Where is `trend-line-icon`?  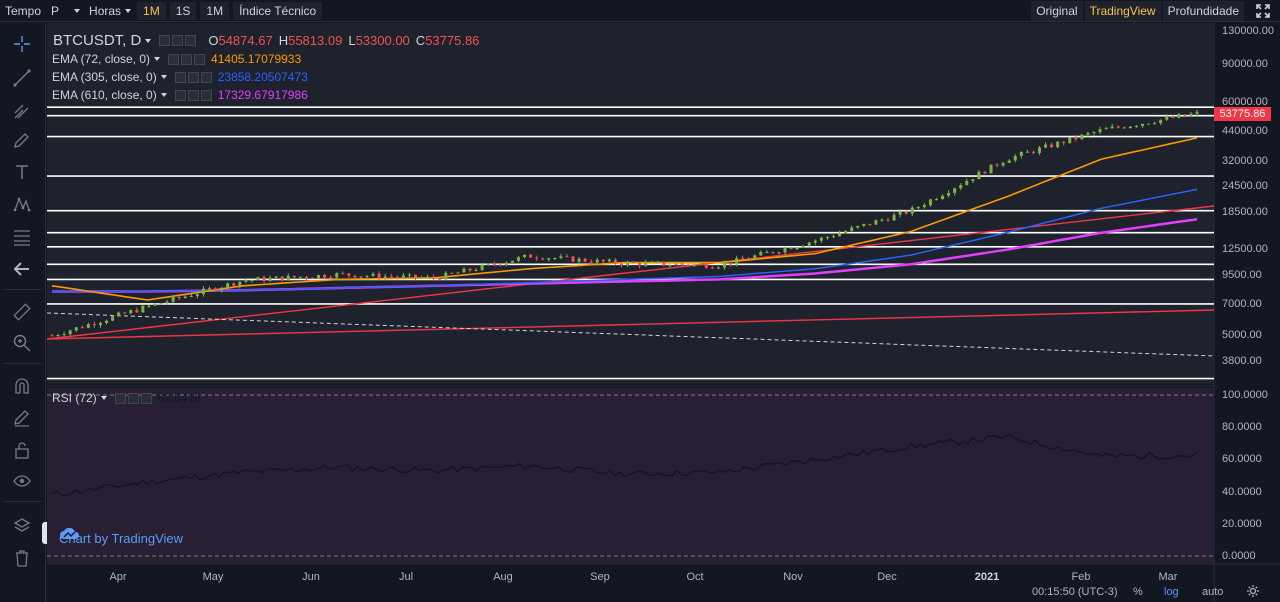 trend-line-icon is located at coordinates (22, 78).